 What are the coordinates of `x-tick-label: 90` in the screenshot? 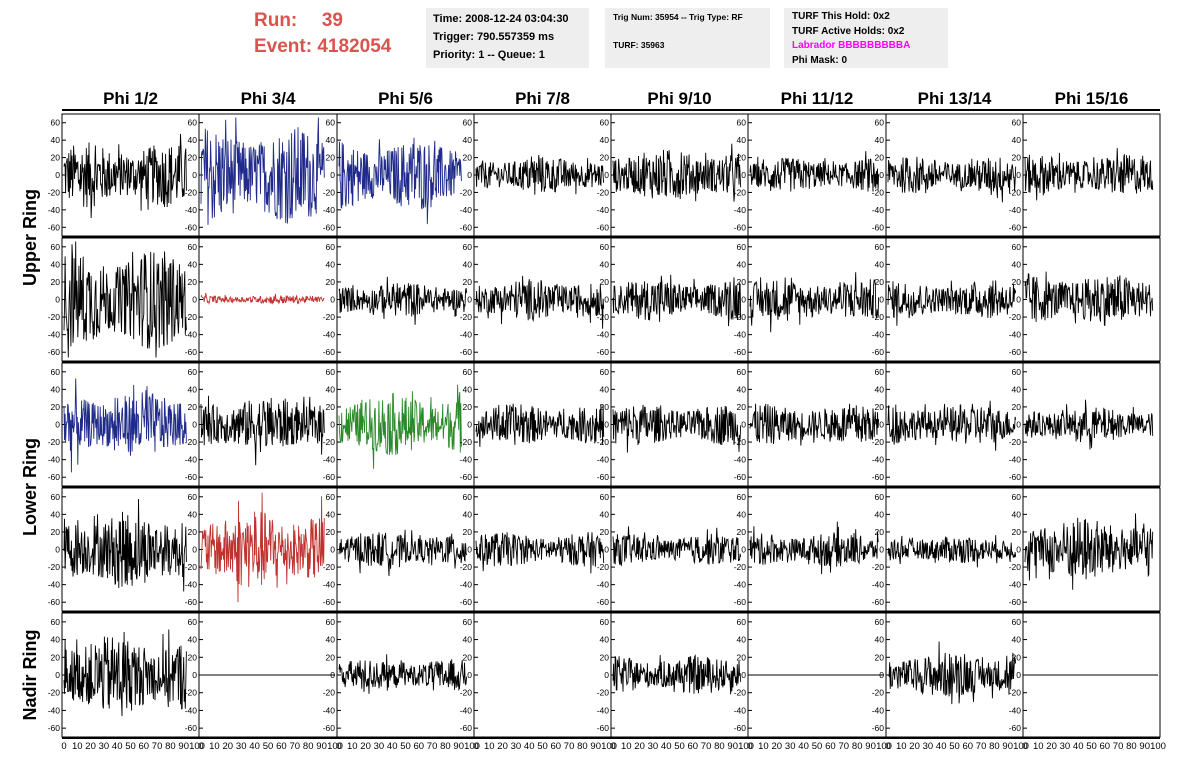 It's located at (870, 746).